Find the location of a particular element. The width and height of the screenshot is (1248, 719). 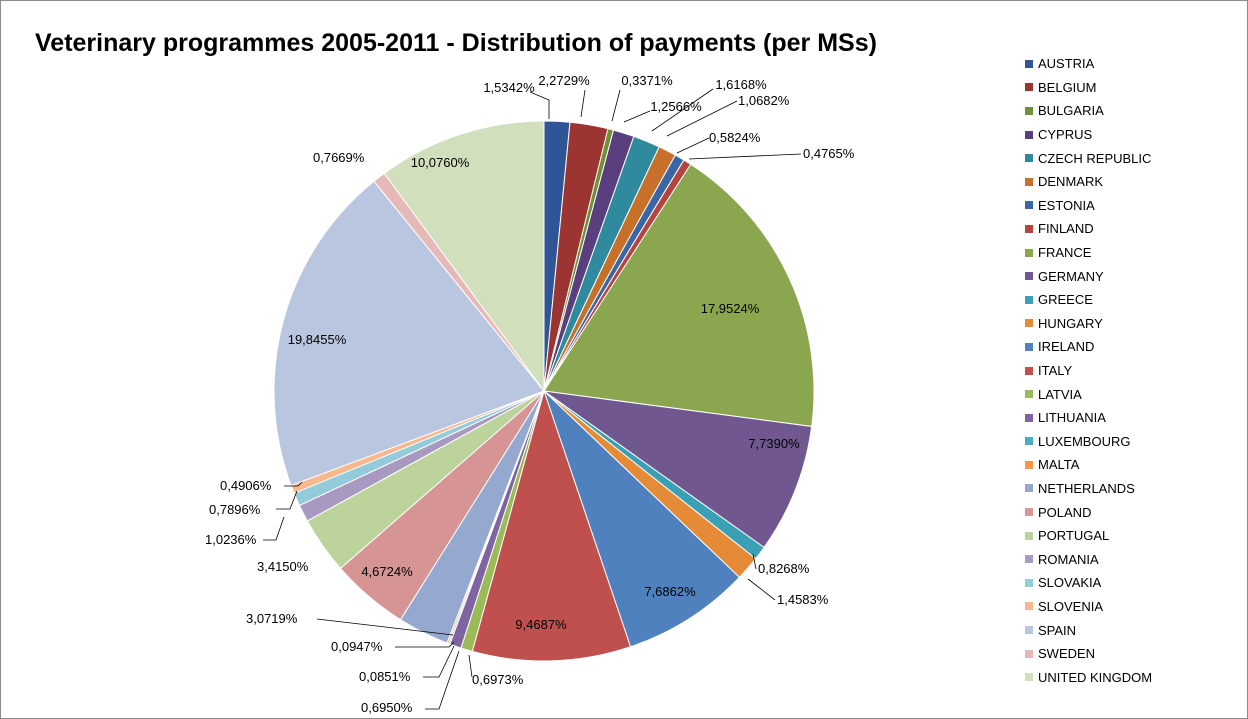

legend-item: IRELAND is located at coordinates (1088, 347).